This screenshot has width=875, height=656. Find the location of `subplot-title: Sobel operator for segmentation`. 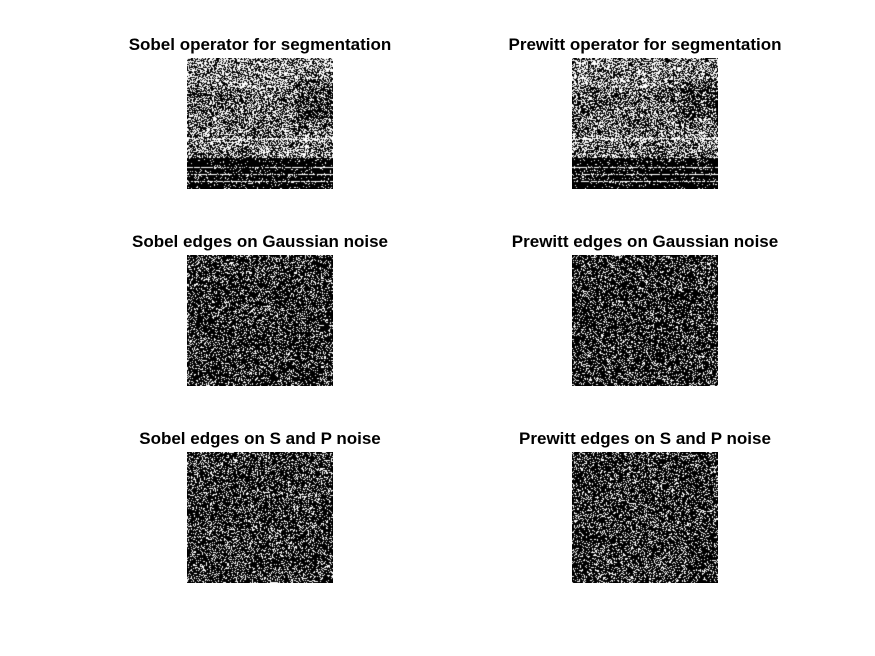

subplot-title: Sobel operator for segmentation is located at coordinates (260, 44).